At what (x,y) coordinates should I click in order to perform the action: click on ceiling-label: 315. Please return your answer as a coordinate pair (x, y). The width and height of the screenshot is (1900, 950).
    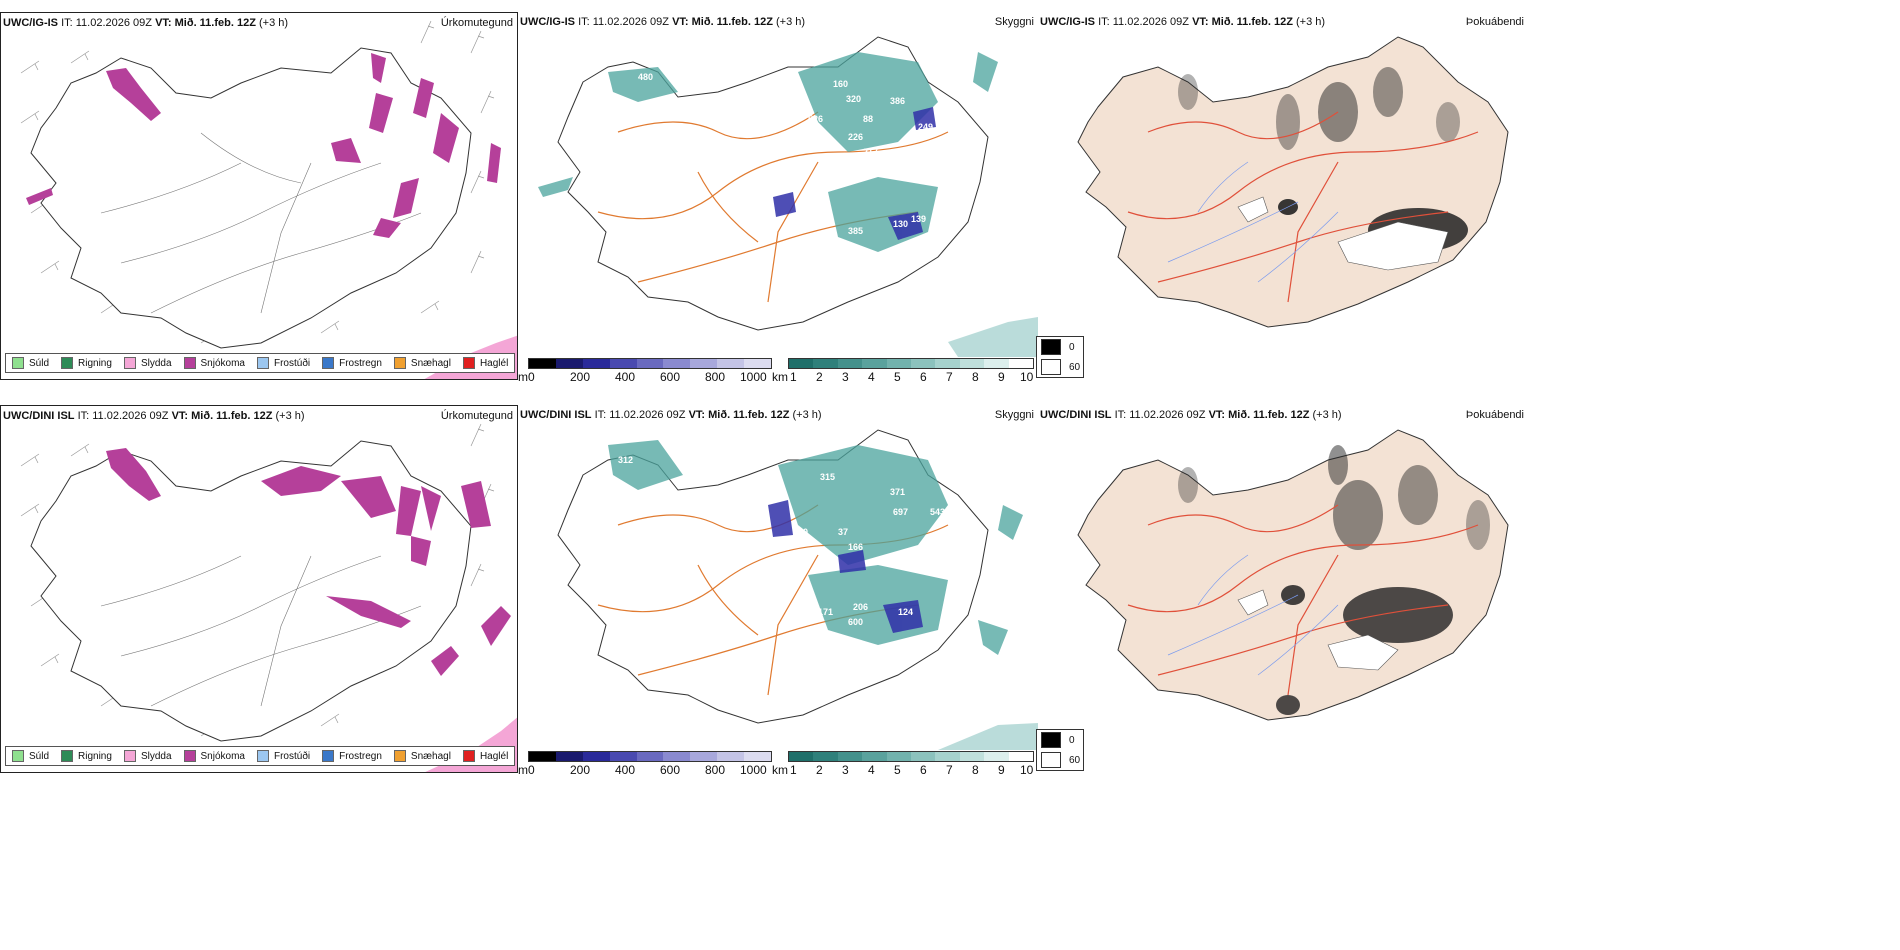
    Looking at the image, I should click on (827, 477).